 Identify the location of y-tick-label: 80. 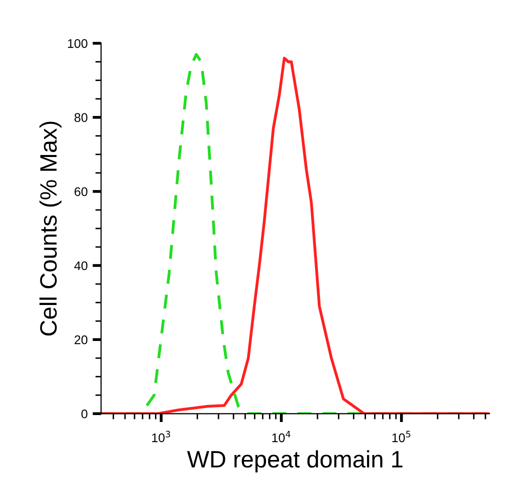
(81, 117).